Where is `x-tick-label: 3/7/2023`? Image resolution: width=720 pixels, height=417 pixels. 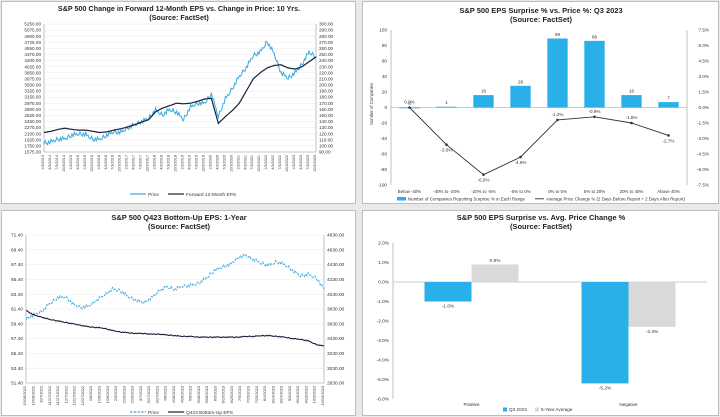 x-tick-label: 3/7/2023 is located at coordinates (140, 393).